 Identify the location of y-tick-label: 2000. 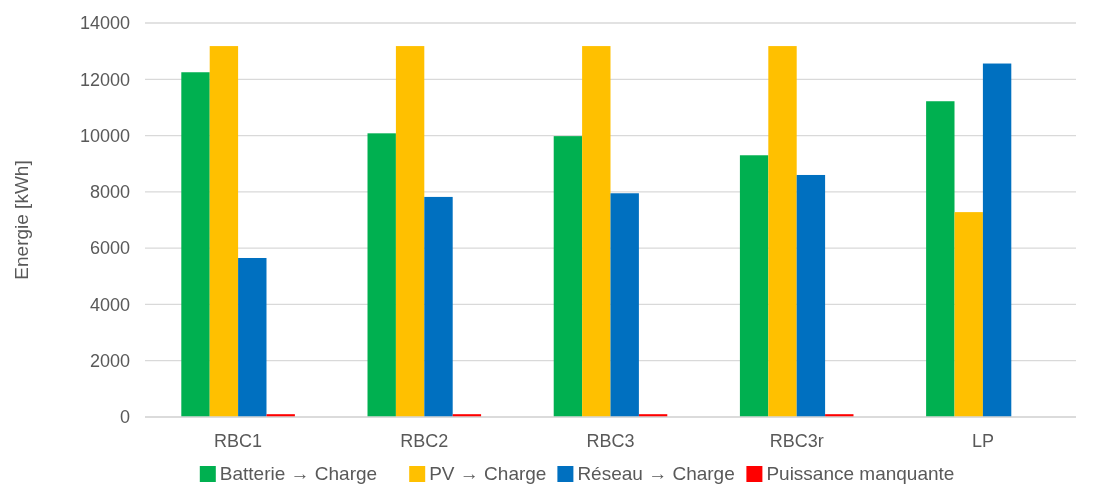
(109, 361).